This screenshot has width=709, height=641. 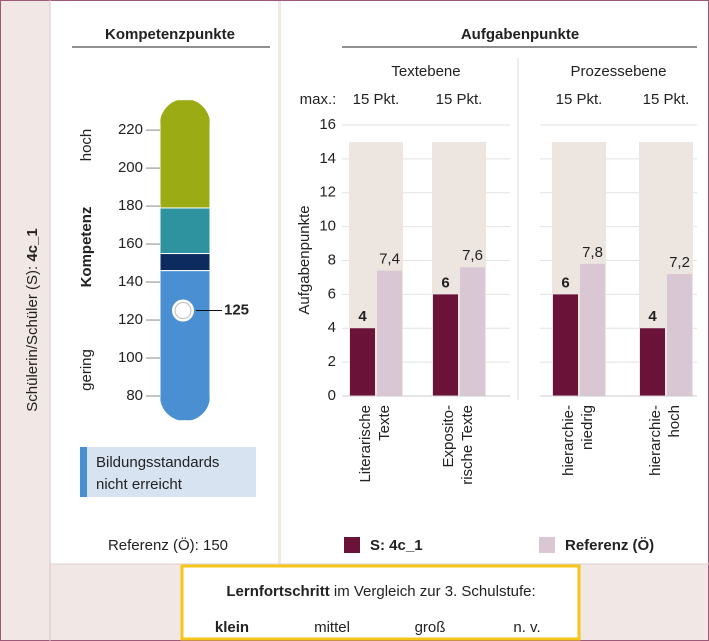 I want to click on x-tick-label: hoch, so click(x=674, y=421).